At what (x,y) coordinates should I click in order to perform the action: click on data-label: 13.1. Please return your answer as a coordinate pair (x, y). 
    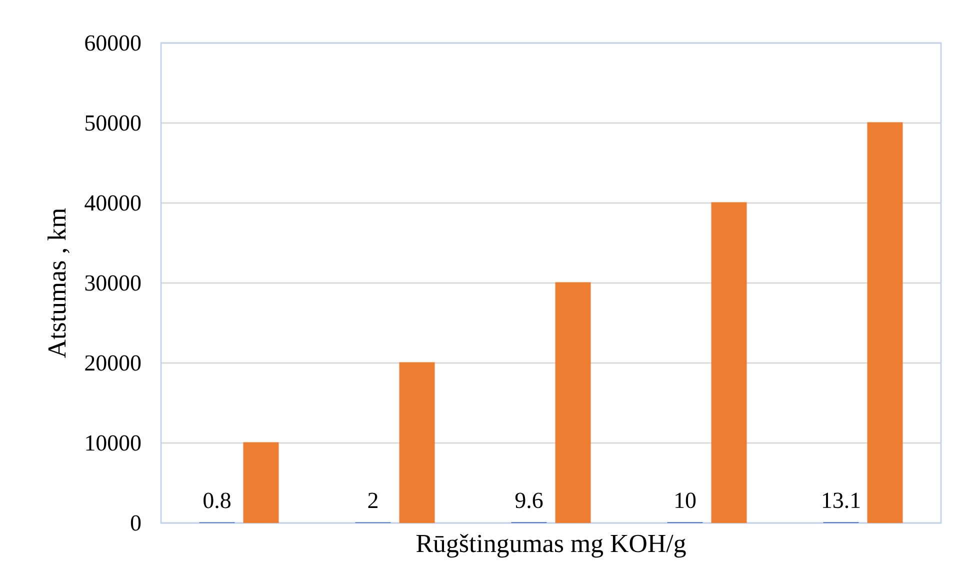
    Looking at the image, I should click on (841, 500).